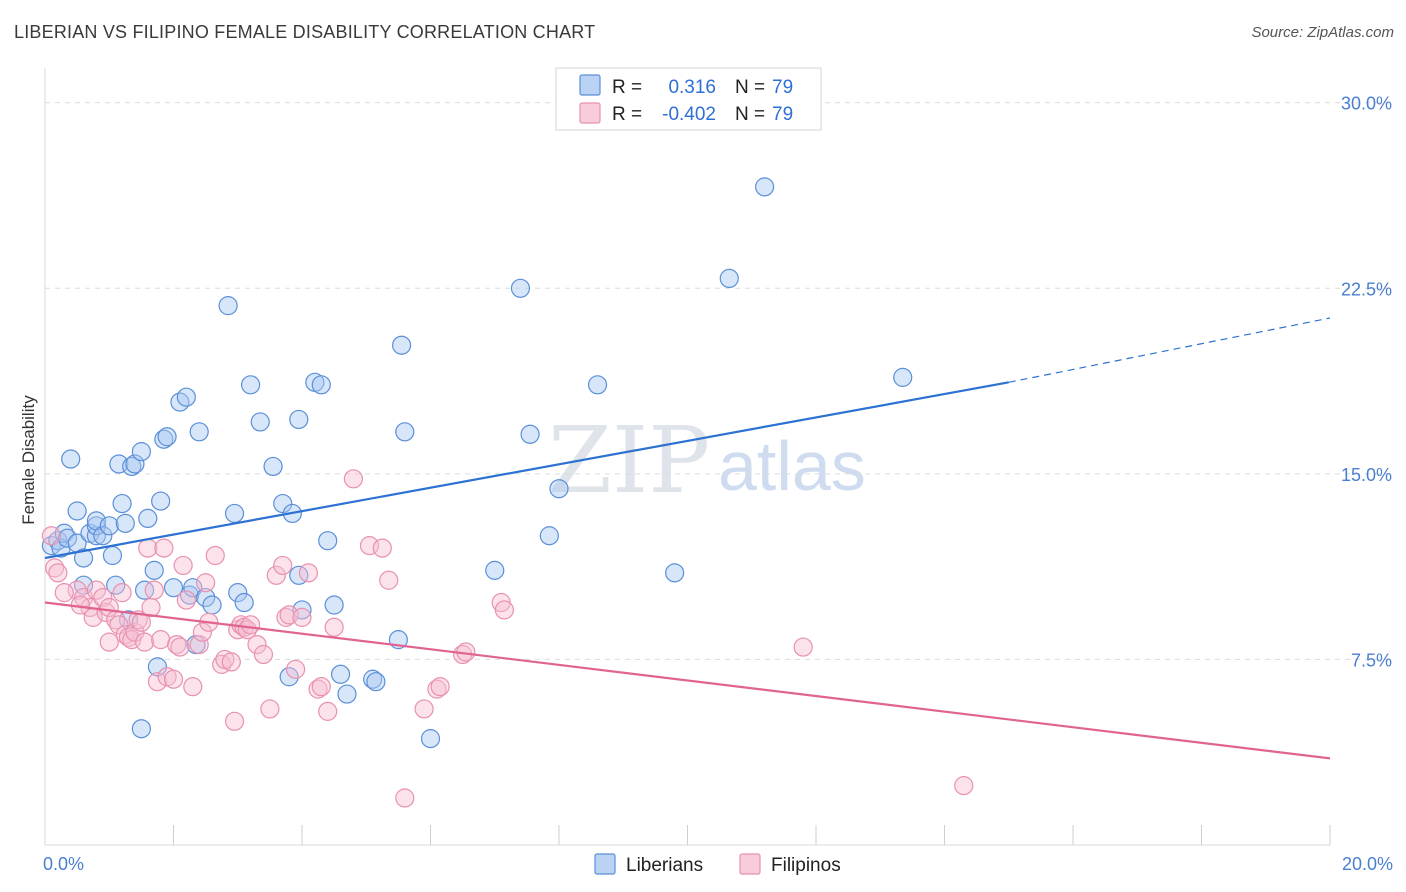 Image resolution: width=1406 pixels, height=892 pixels. What do you see at coordinates (806, 865) in the screenshot?
I see `bottom-legend-label-filipinos: Filipinos` at bounding box center [806, 865].